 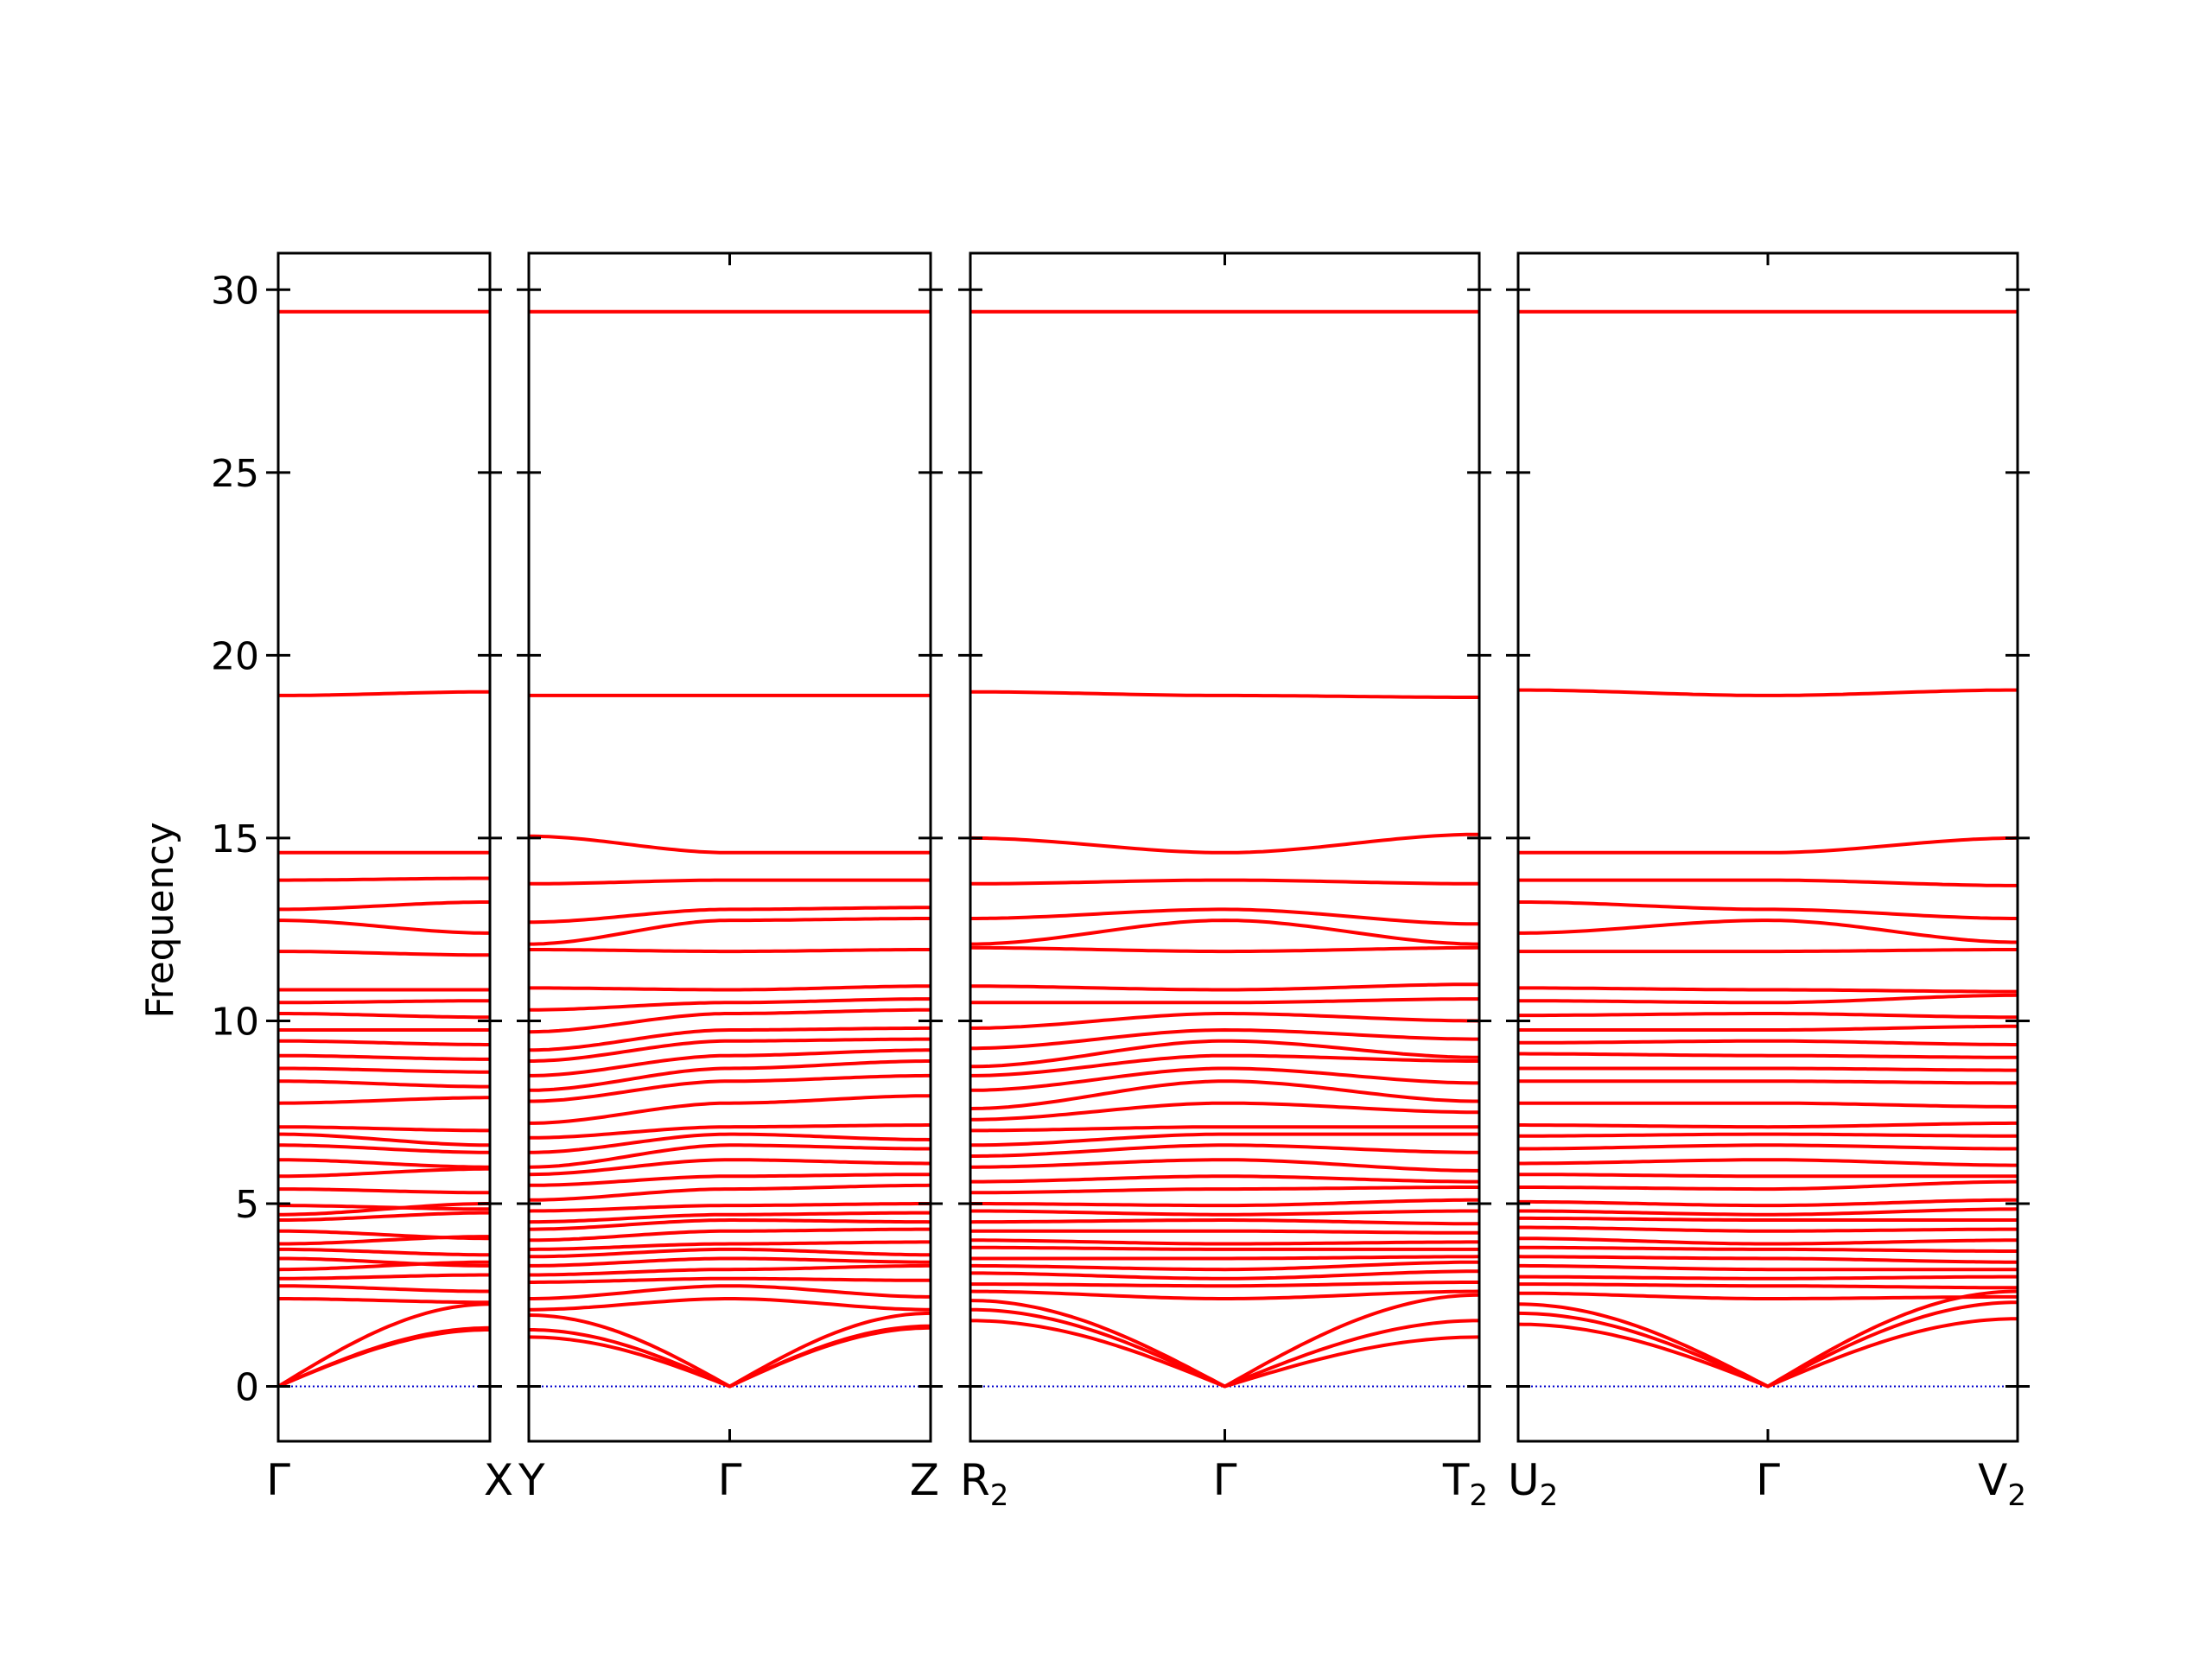 What do you see at coordinates (984, 1484) in the screenshot?
I see `k-point-label: R2` at bounding box center [984, 1484].